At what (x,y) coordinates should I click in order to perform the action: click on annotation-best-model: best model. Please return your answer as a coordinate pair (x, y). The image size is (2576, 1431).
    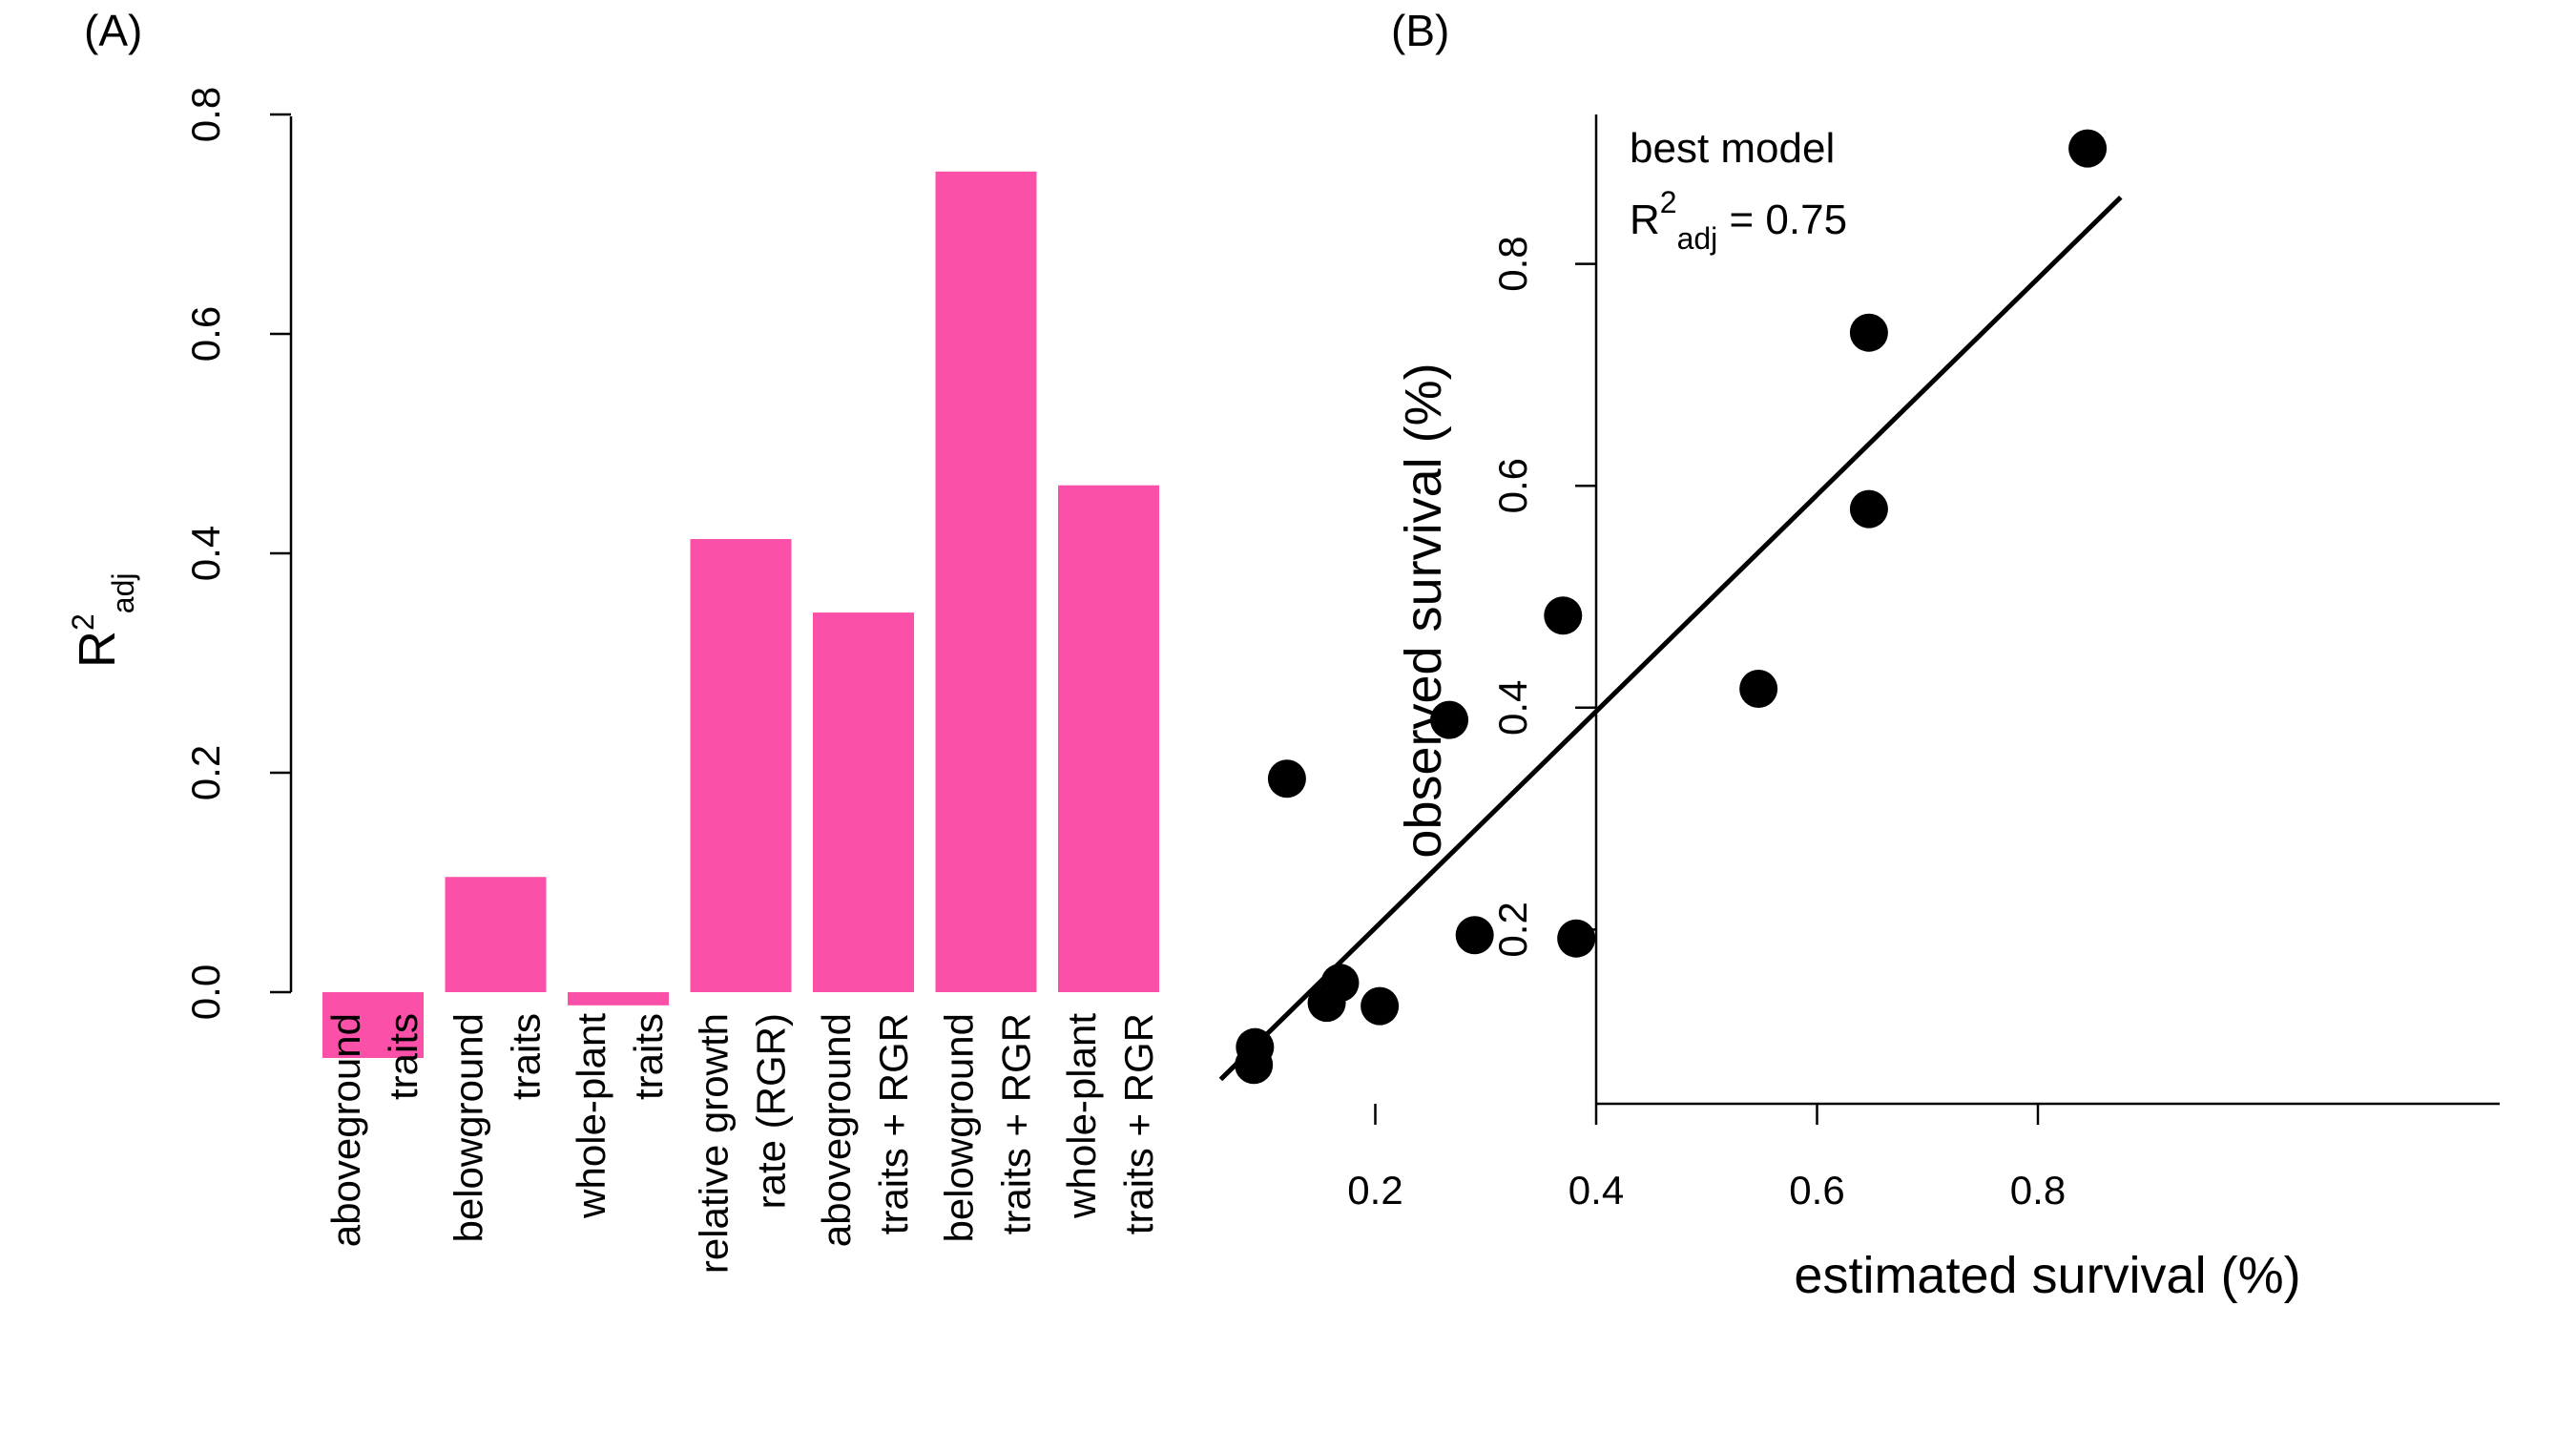
    Looking at the image, I should click on (1732, 148).